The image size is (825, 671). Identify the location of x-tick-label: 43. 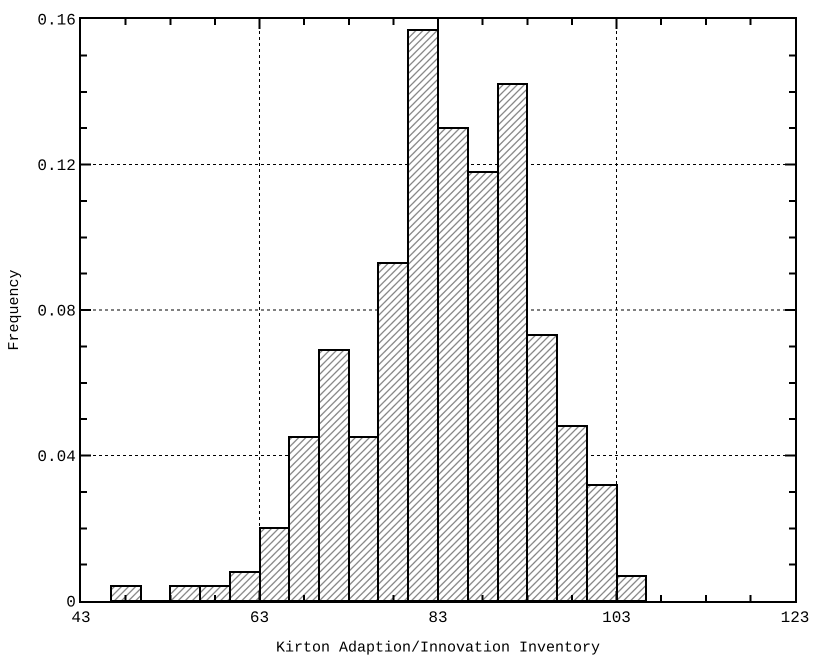
(81, 618).